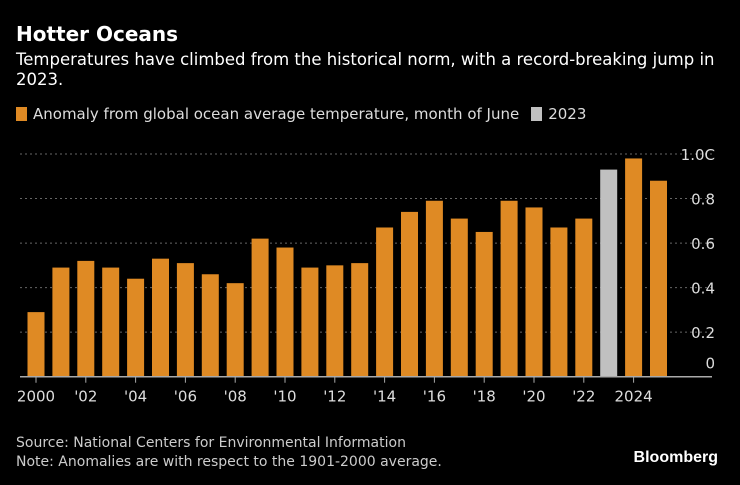  I want to click on bar-2005, so click(160, 317).